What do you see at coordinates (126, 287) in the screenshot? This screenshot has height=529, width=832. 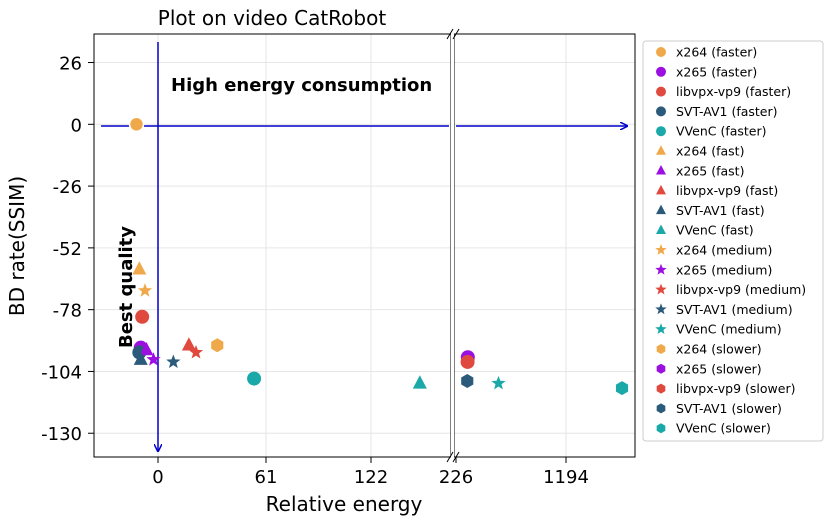 I see `annotation-best-quality: Best quality` at bounding box center [126, 287].